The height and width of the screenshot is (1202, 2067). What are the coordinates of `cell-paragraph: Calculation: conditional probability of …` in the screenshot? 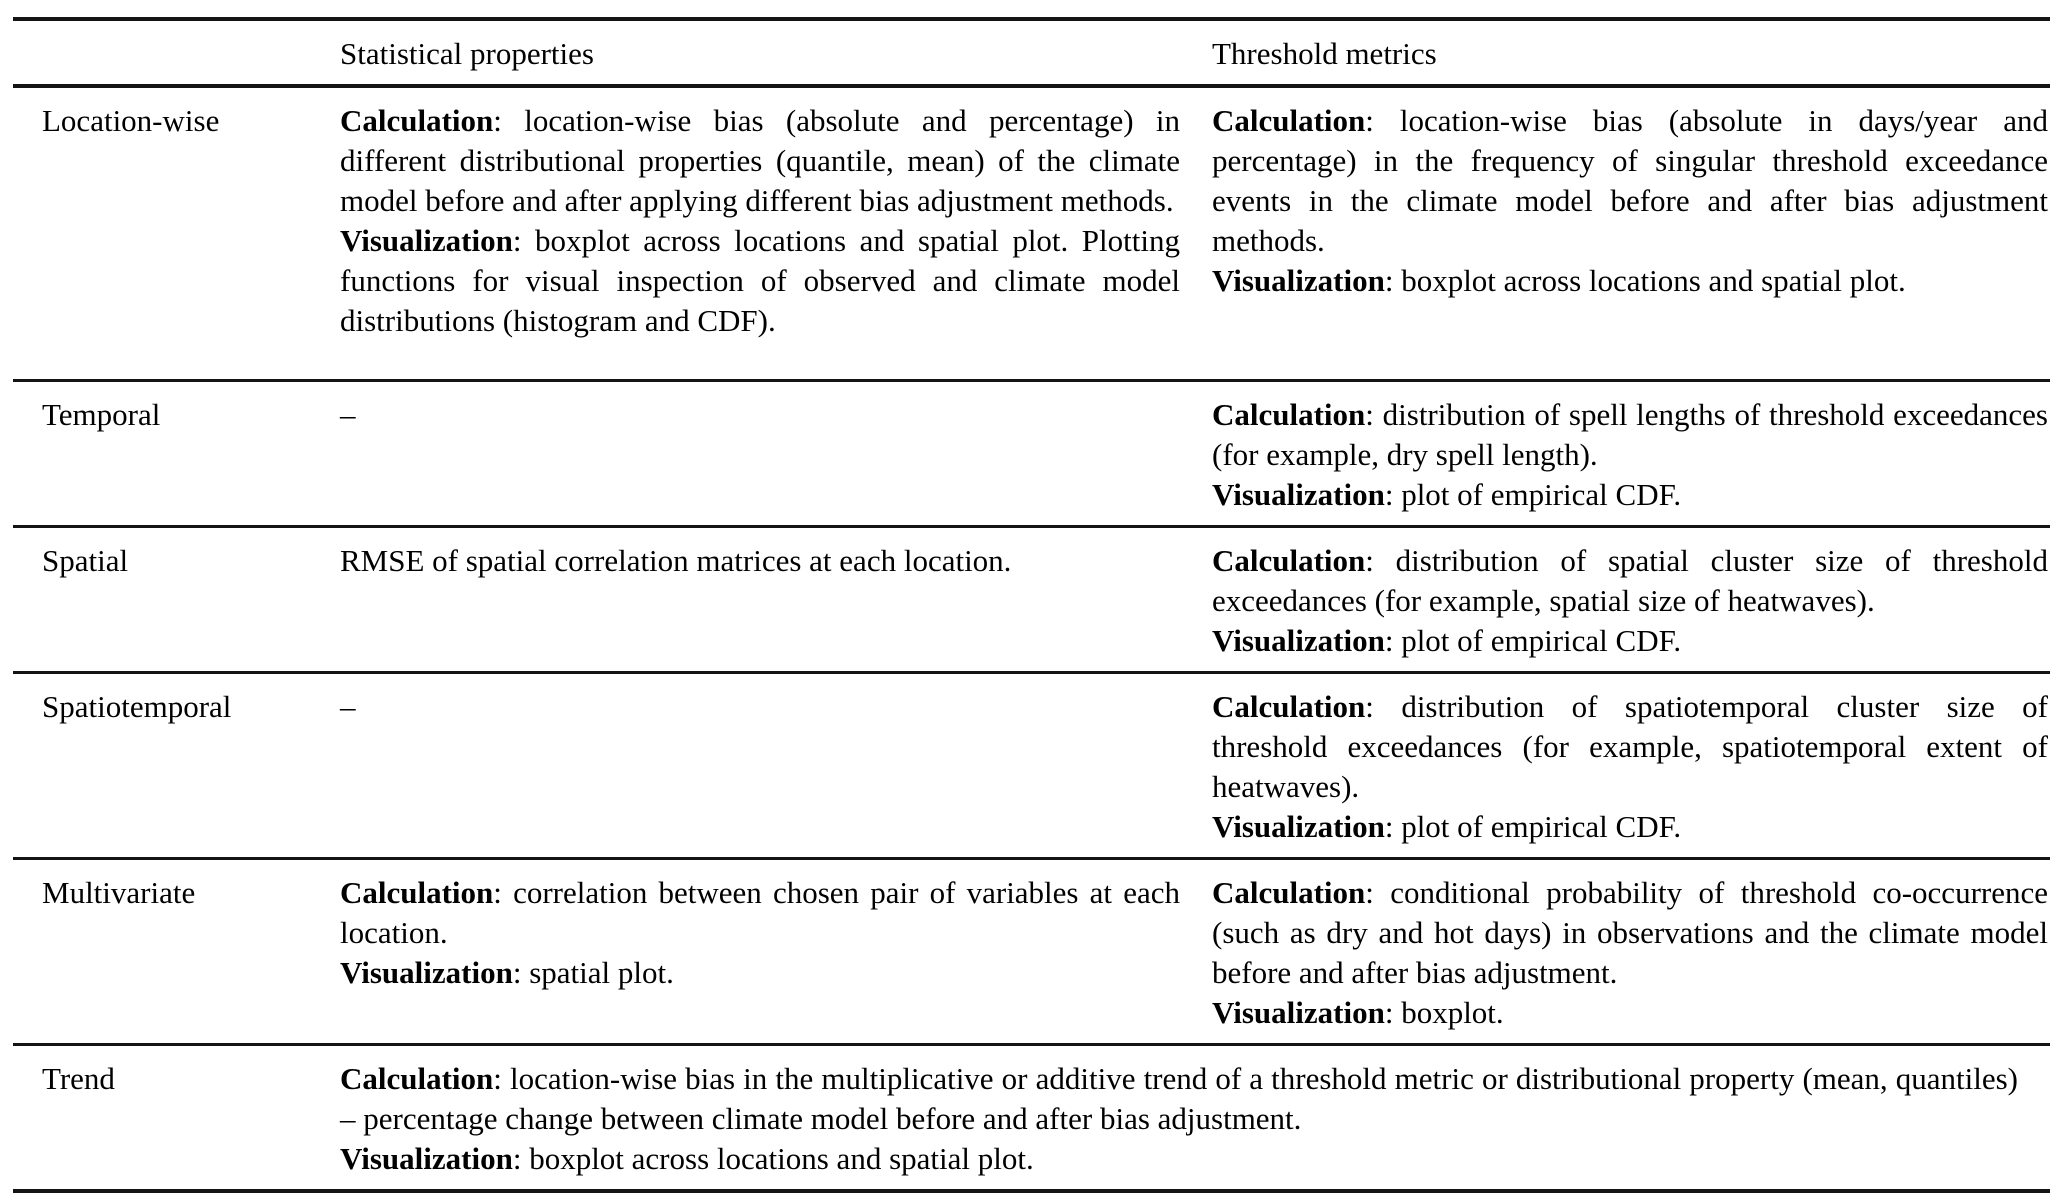 It's located at (1630, 932).